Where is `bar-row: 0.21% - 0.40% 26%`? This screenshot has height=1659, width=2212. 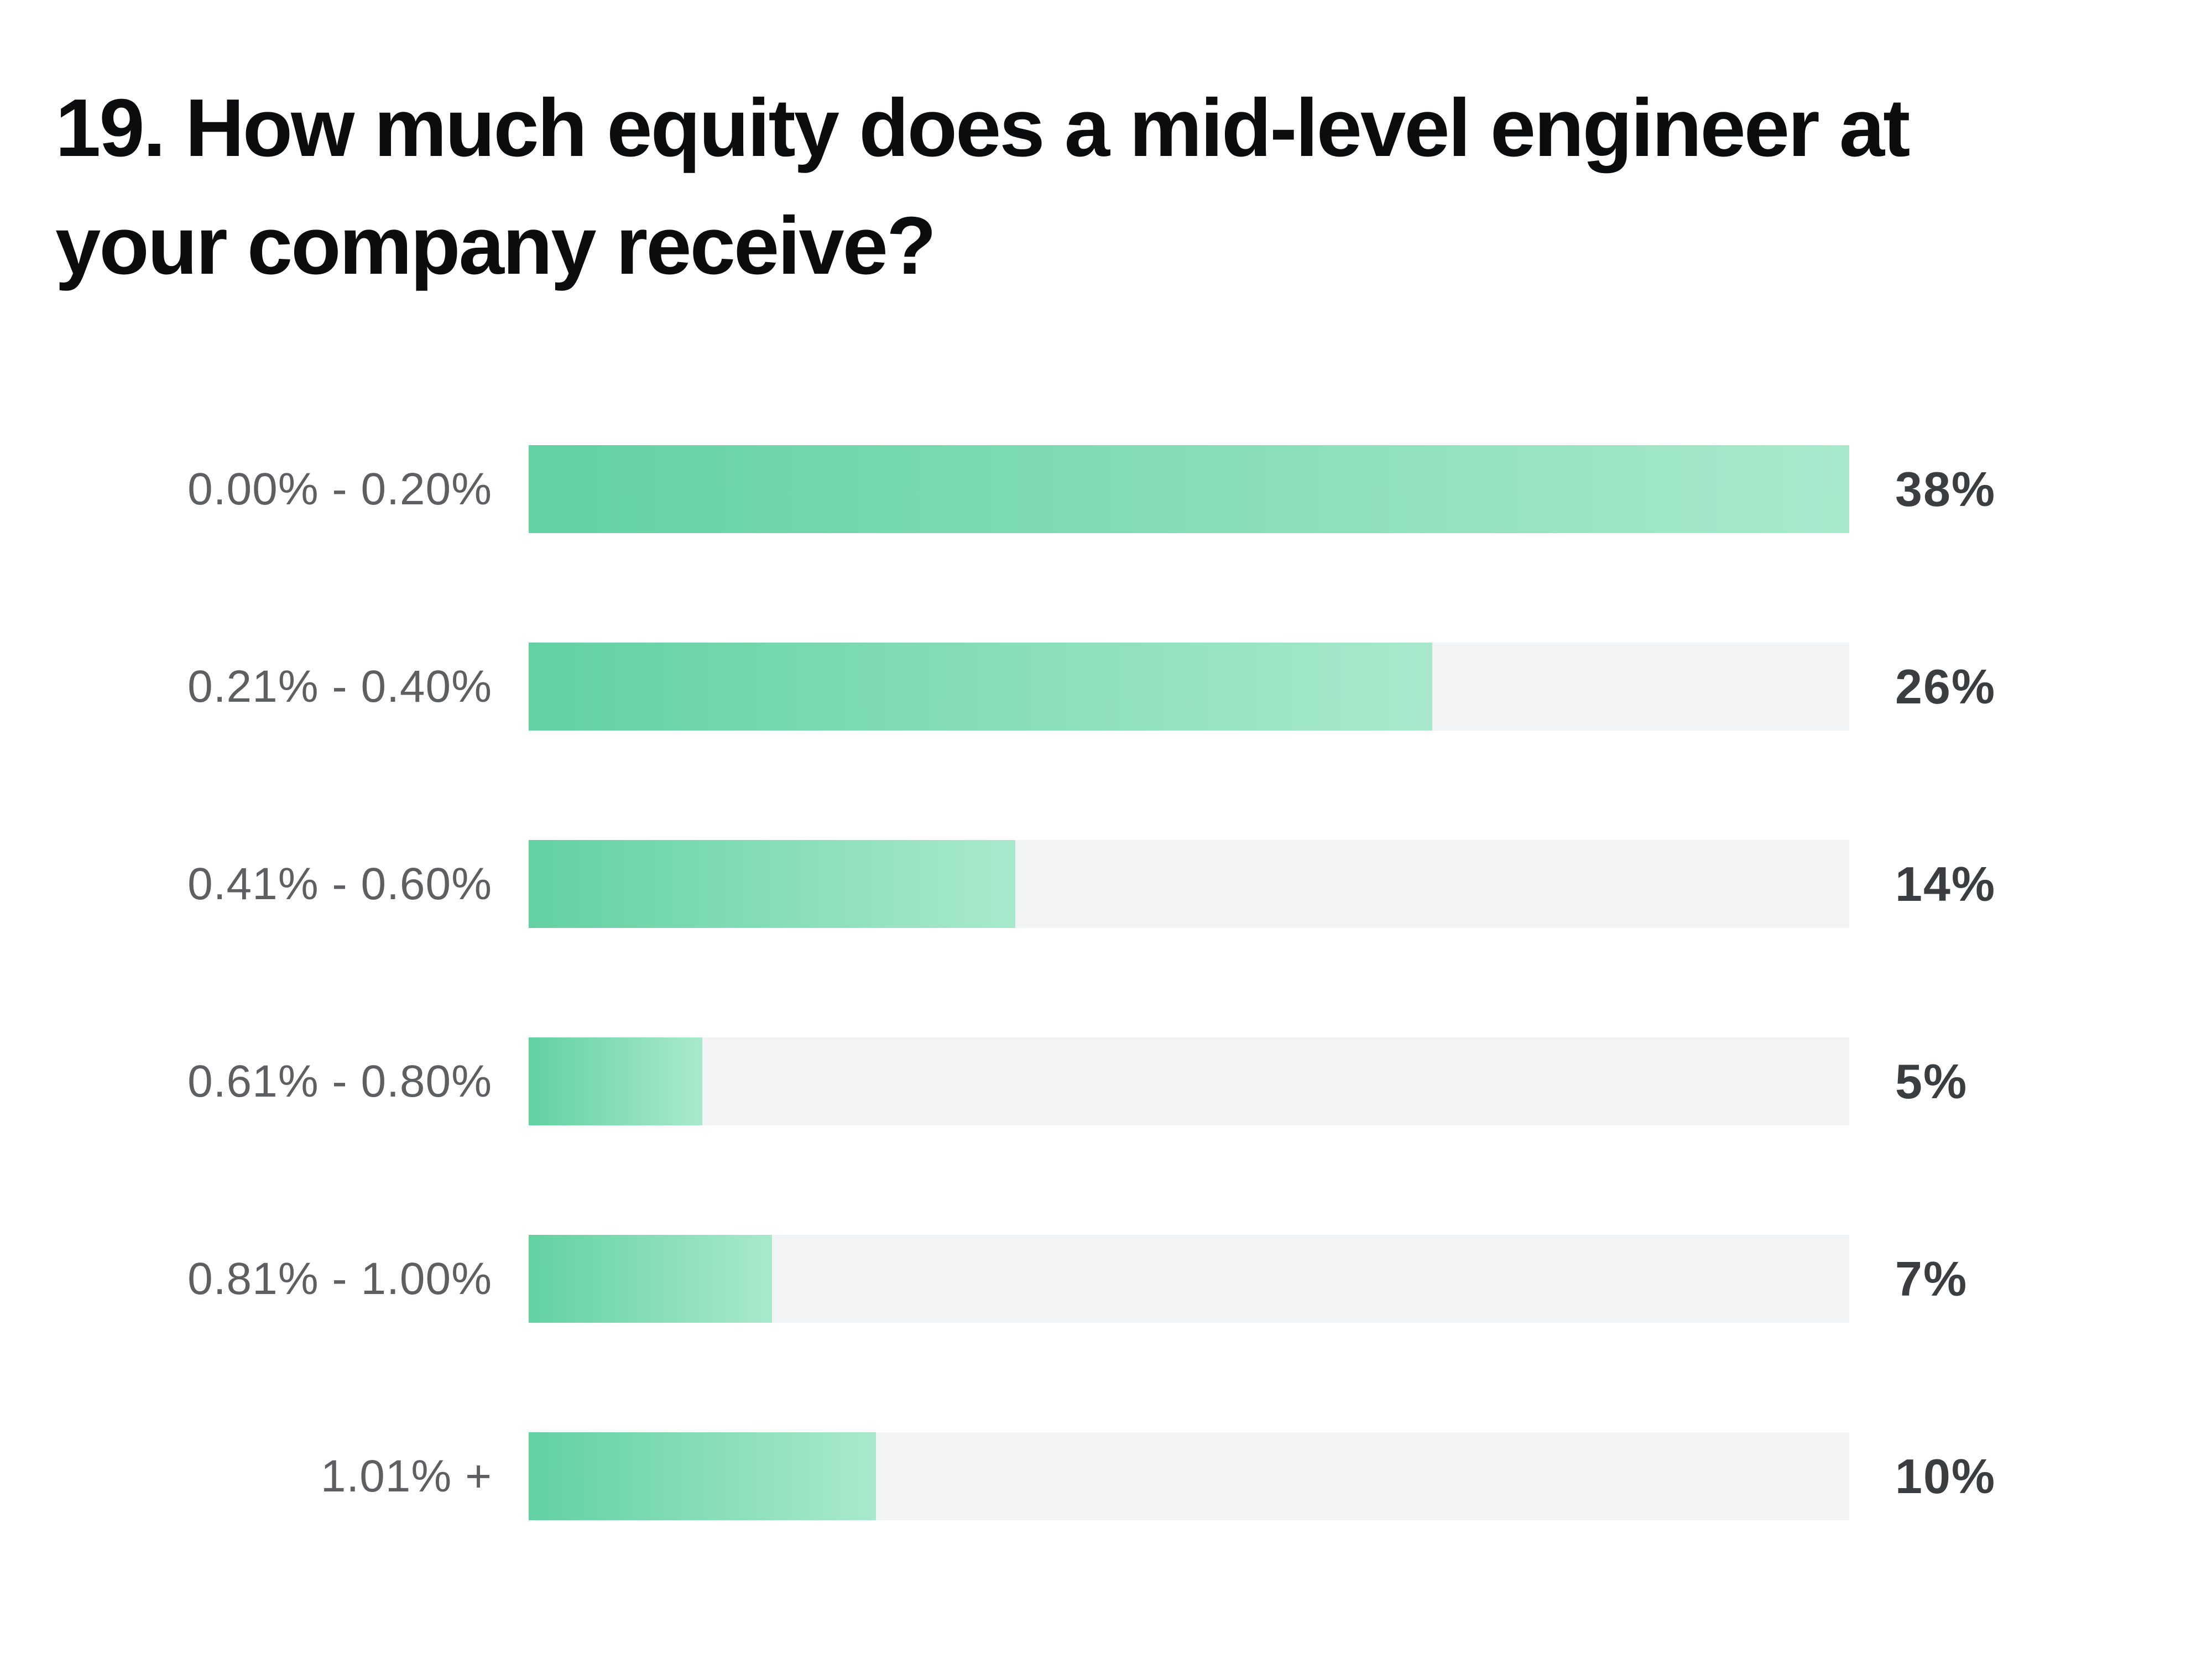
bar-row: 0.21% - 0.40% 26% is located at coordinates (1123, 687).